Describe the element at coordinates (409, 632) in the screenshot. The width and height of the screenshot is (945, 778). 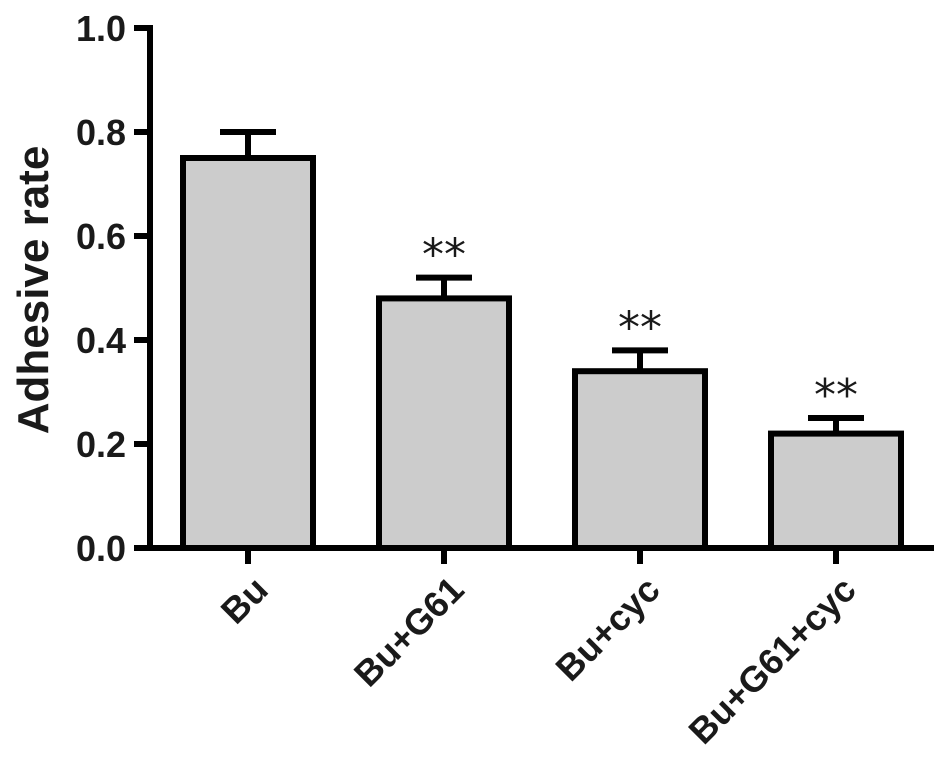
I see `x-tick-label: Bu+G61` at that location.